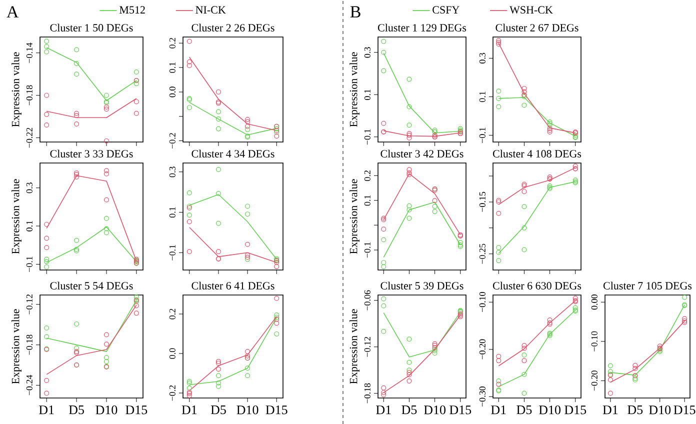 This screenshot has width=696, height=424. What do you see at coordinates (422, 286) in the screenshot?
I see `chart-title: Cluster 5 39 DEGs` at bounding box center [422, 286].